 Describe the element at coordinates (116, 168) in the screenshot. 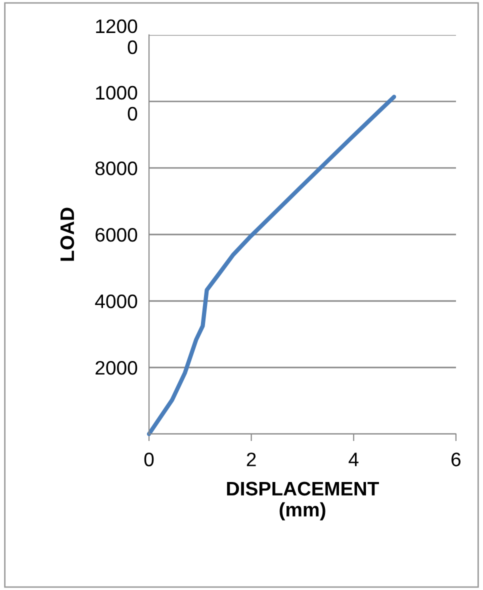

I see `y-tick-label: 8000` at that location.